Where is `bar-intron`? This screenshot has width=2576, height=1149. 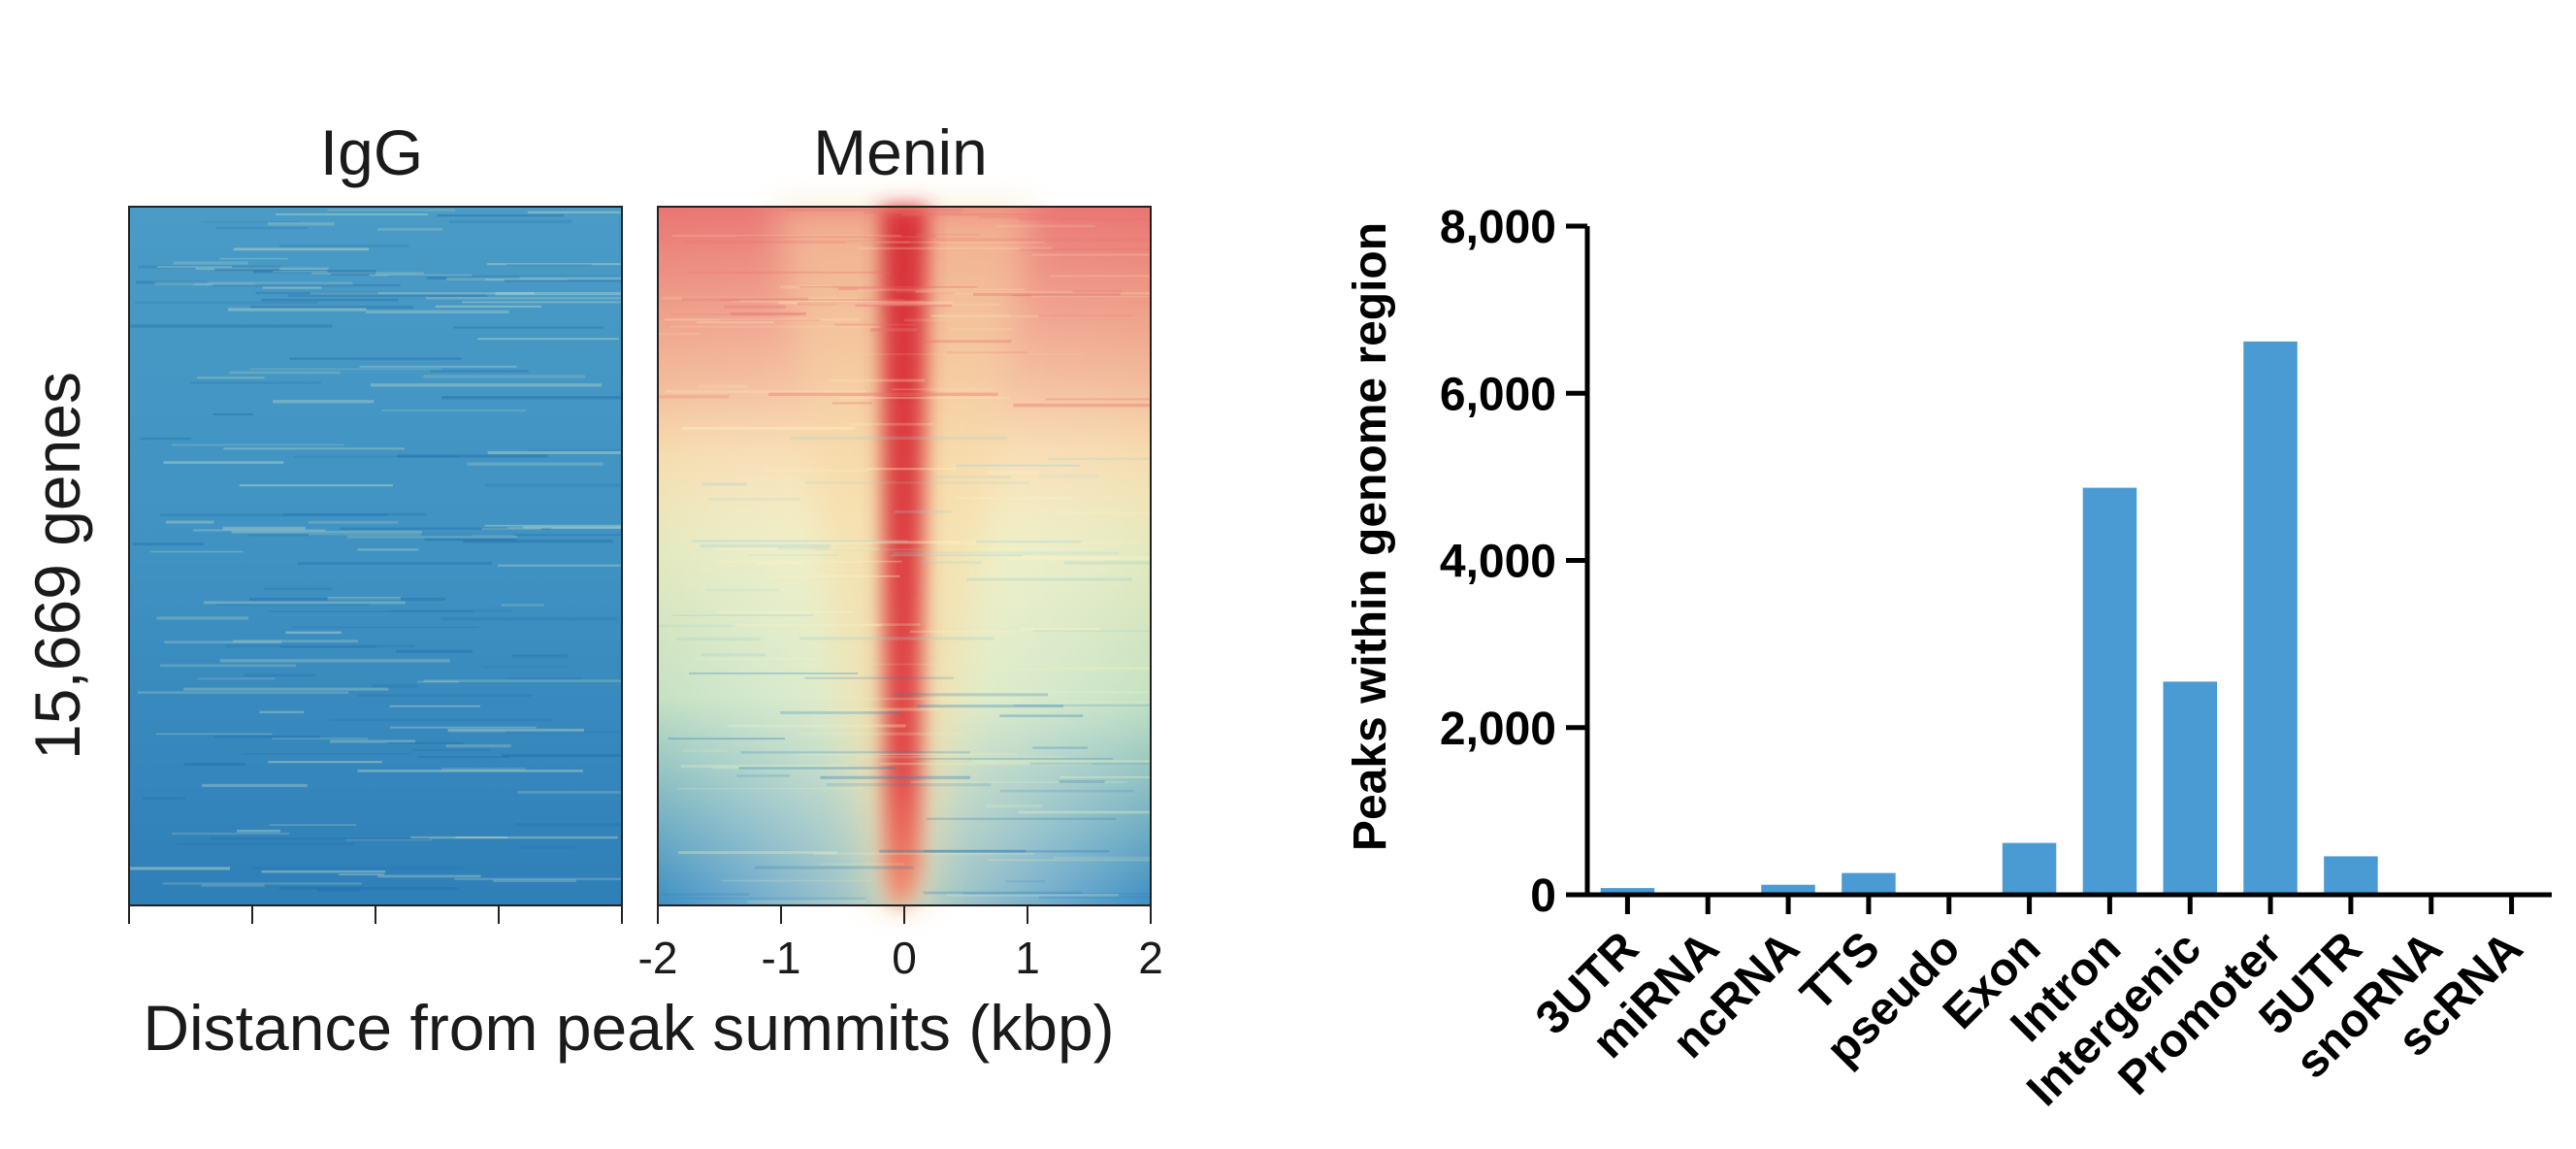
bar-intron is located at coordinates (2109, 691).